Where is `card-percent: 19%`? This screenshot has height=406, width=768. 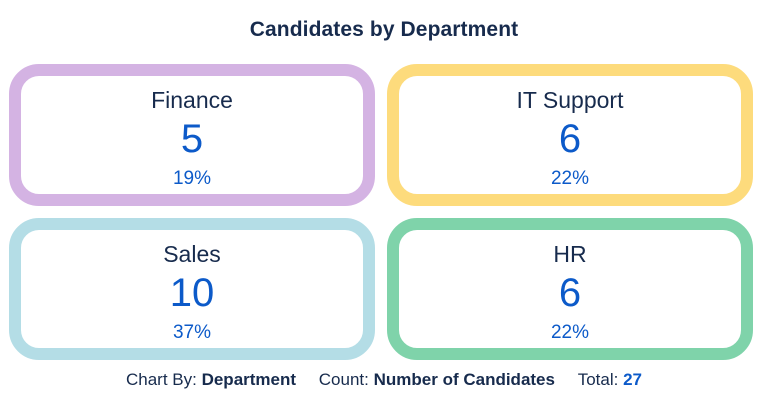
card-percent: 19% is located at coordinates (192, 178).